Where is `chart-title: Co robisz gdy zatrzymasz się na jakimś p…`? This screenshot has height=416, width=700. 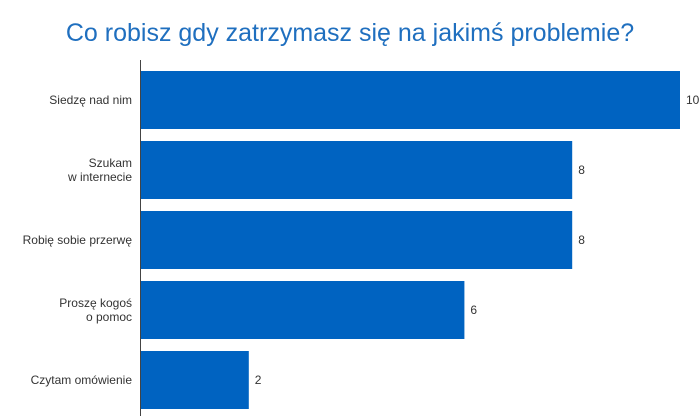
chart-title: Co robisz gdy zatrzymasz się na jakimś p… is located at coordinates (350, 33).